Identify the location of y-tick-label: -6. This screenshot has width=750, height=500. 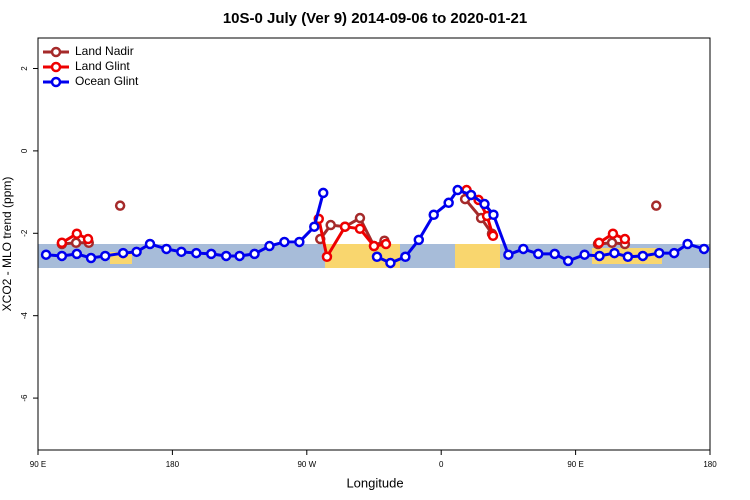
(24, 398).